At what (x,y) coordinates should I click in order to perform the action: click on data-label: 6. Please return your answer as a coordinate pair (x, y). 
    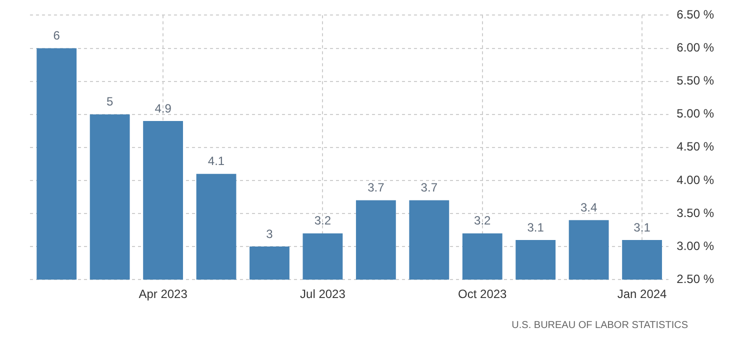
    Looking at the image, I should click on (56, 35).